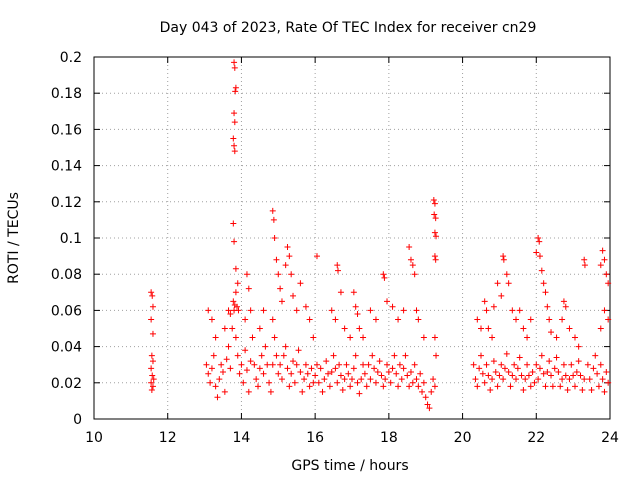 Image resolution: width=640 pixels, height=480 pixels. I want to click on y-tick-label: 0.14, so click(66, 167).